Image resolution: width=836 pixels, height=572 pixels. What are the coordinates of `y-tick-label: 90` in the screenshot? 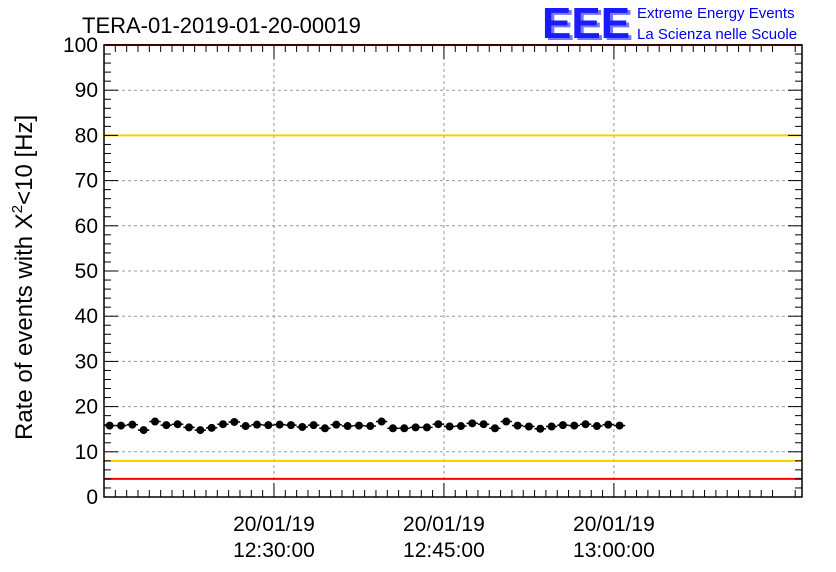 It's located at (86, 90).